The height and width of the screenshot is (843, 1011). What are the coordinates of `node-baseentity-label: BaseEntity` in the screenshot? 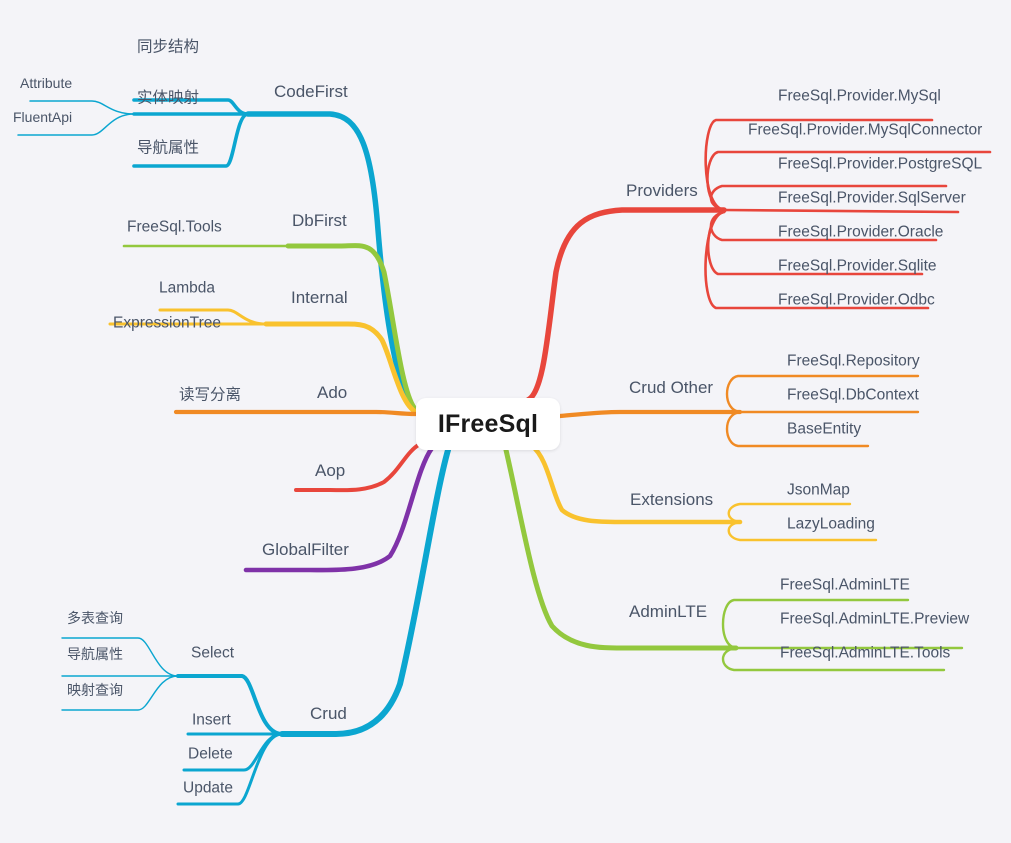 It's located at (824, 429).